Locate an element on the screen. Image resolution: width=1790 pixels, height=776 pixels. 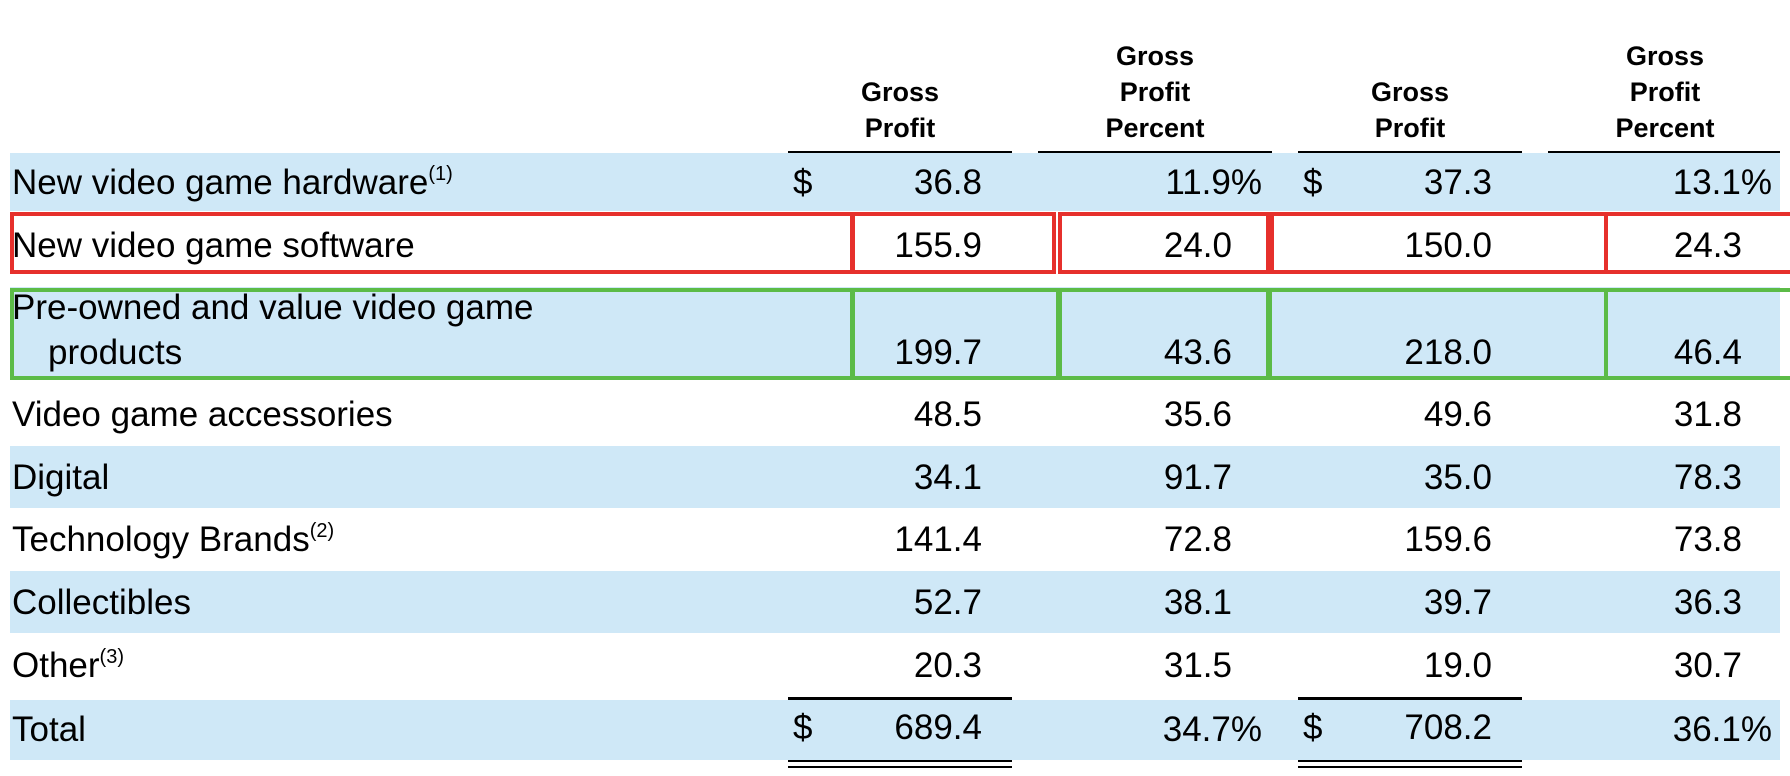
value-cell: 689.4 is located at coordinates (938, 727).